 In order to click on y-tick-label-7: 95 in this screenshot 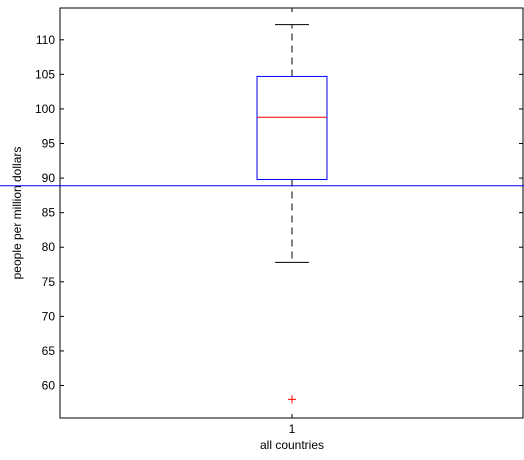, I will do `click(49, 144)`.